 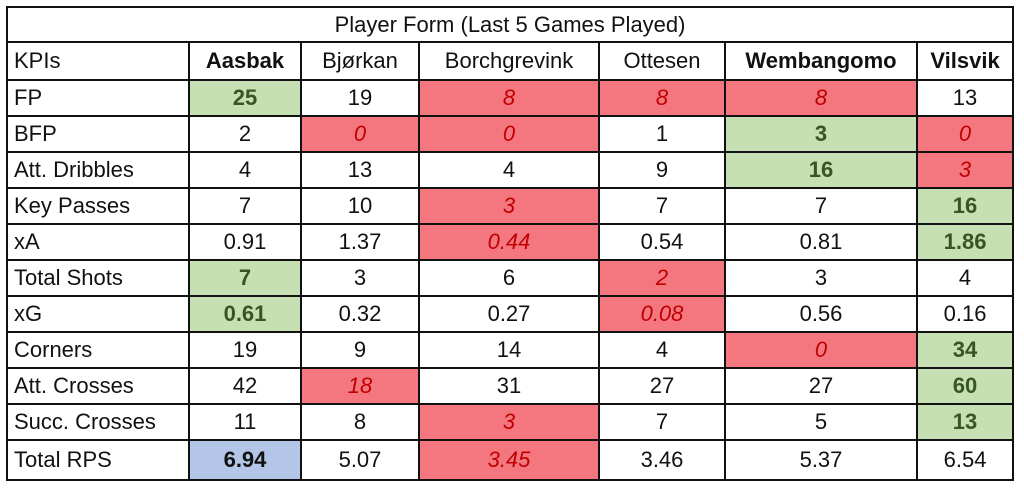 I want to click on kpi-label-cell: FP, so click(x=98, y=98).